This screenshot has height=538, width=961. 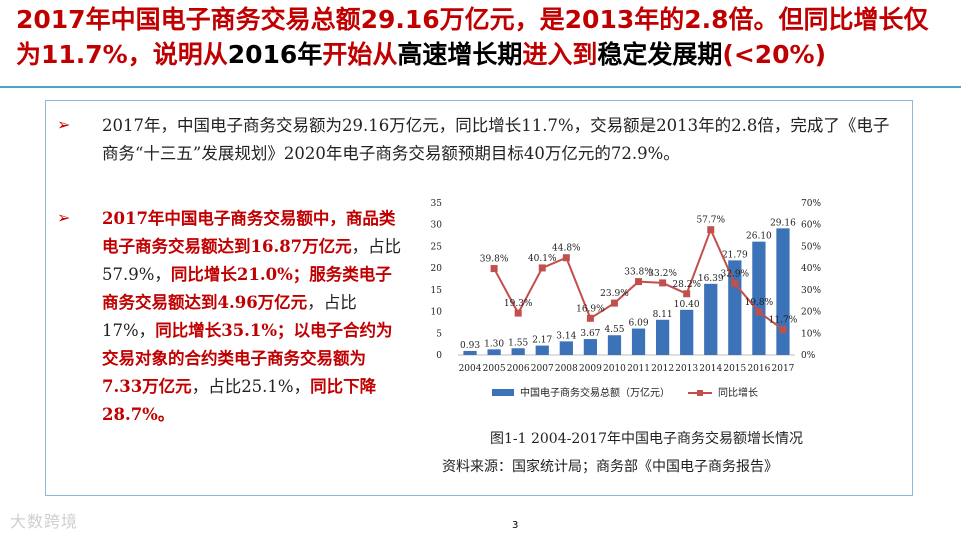 I want to click on growth-data-label: 39.8%, so click(x=494, y=260).